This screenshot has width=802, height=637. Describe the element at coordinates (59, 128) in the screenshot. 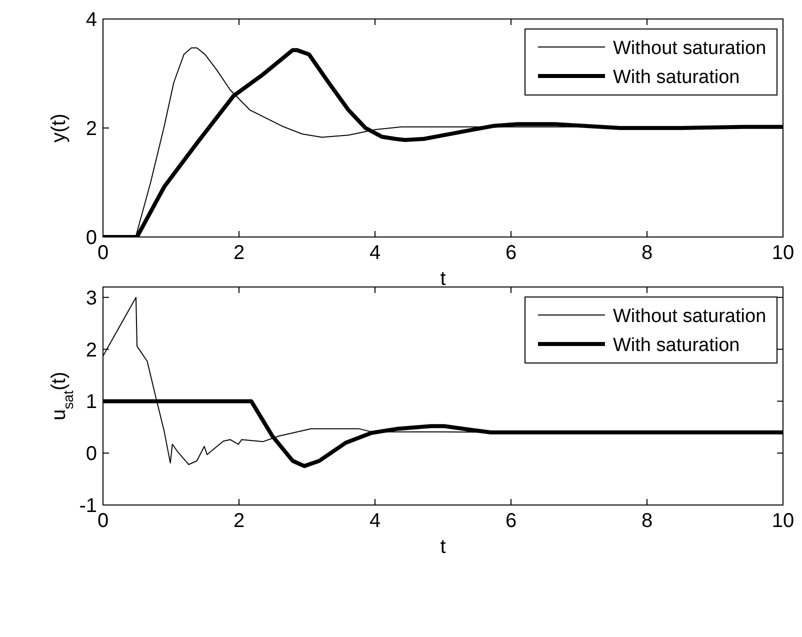

I see `y-axis-title: y(t)` at that location.